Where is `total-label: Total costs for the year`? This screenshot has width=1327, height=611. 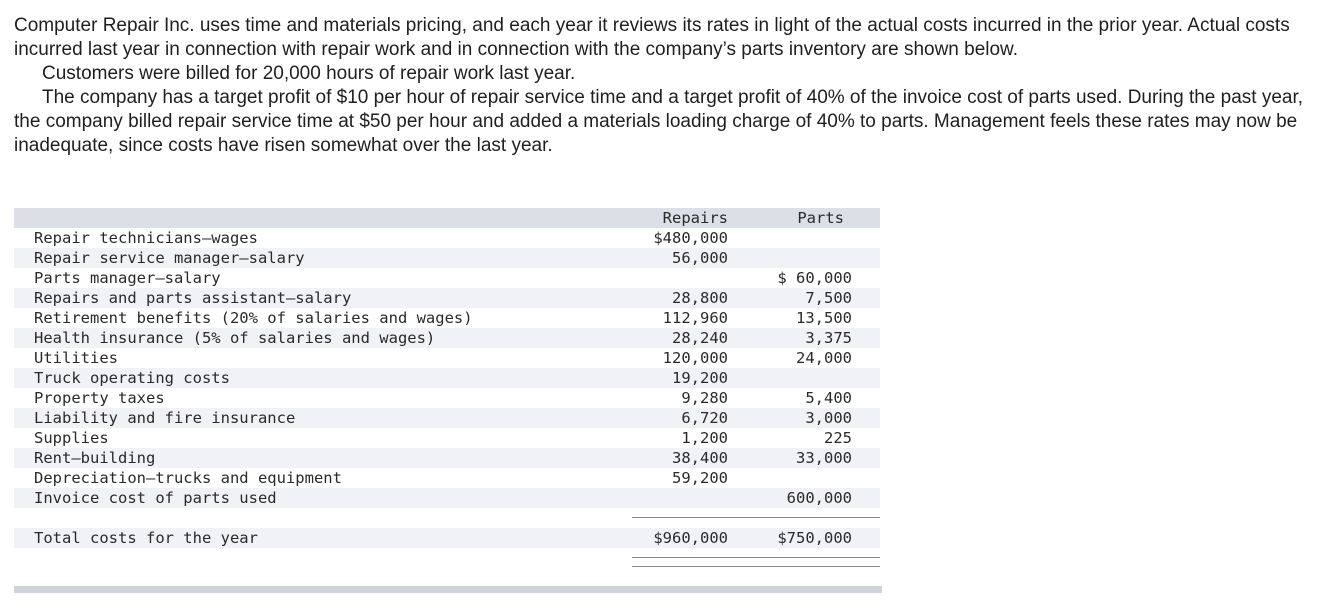 total-label: Total costs for the year is located at coordinates (146, 538).